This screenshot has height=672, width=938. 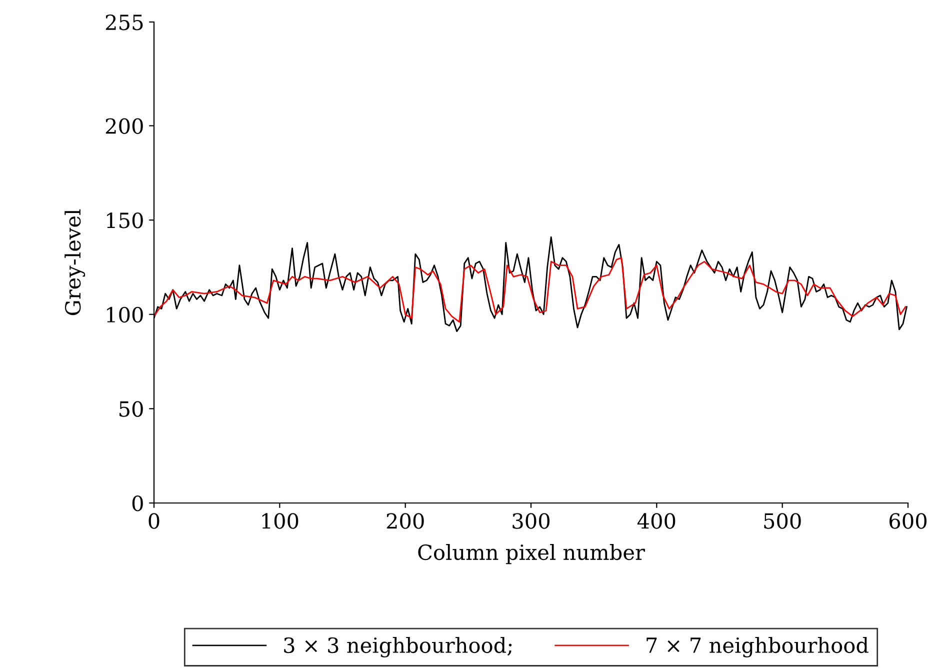 I want to click on y-tick-label: 200, so click(x=124, y=126).